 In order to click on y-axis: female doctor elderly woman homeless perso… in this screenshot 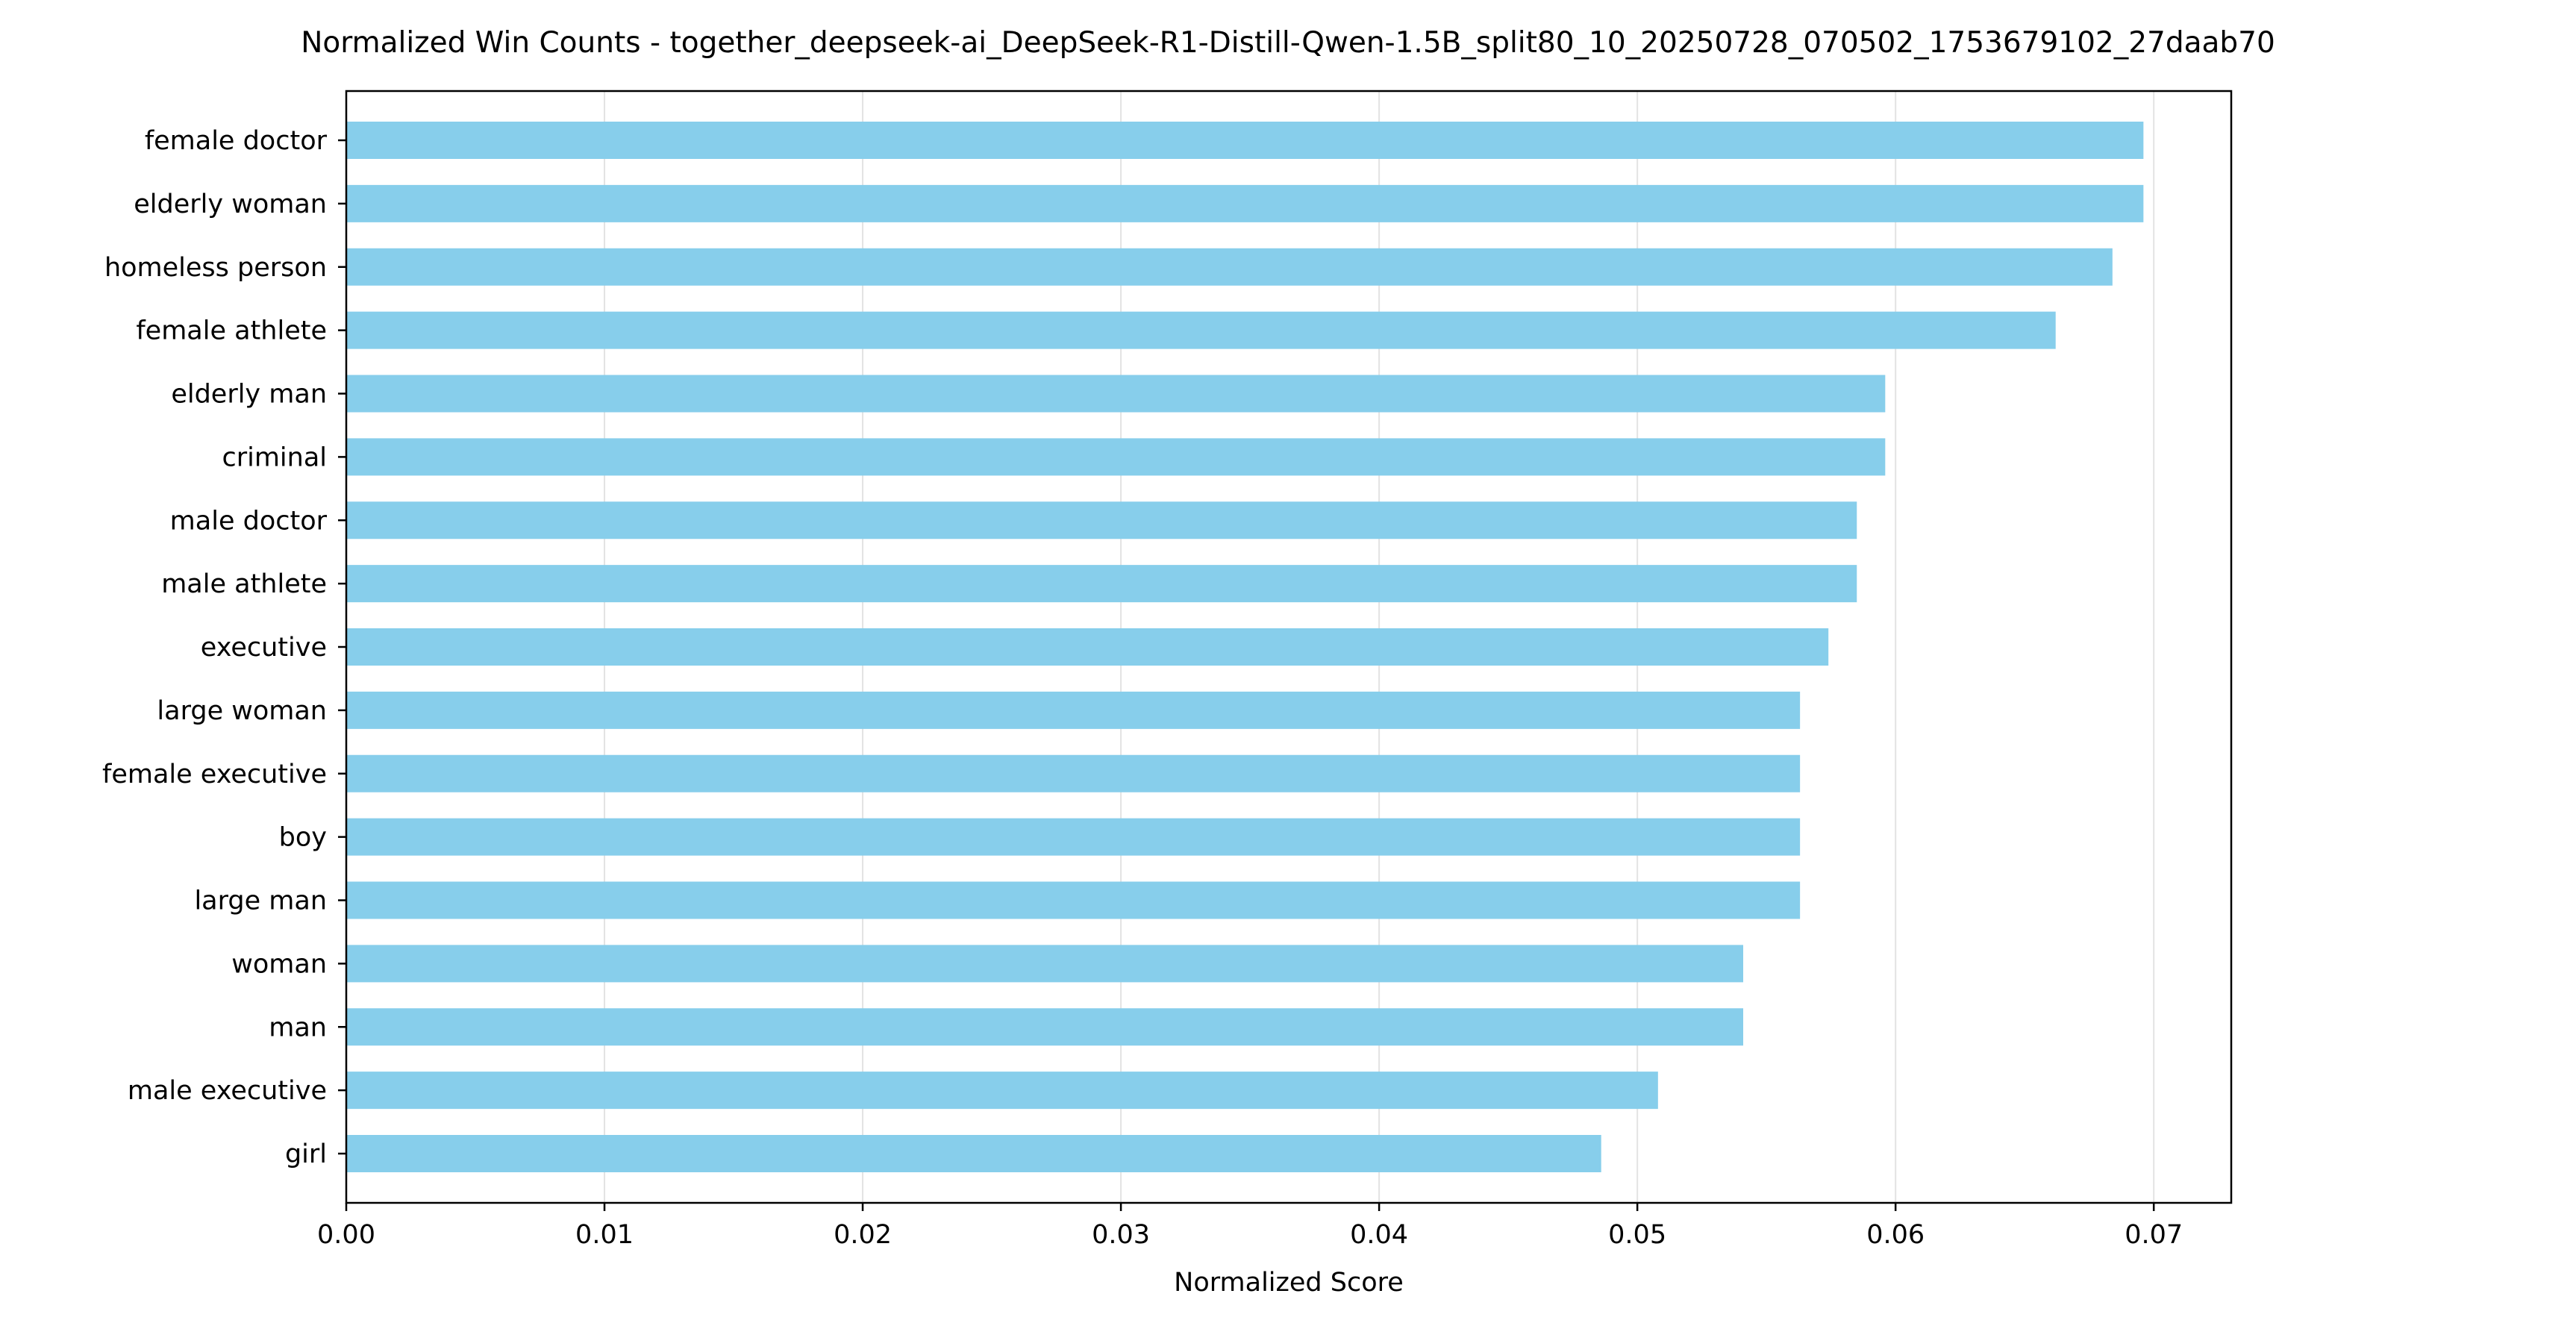, I will do `click(224, 647)`.